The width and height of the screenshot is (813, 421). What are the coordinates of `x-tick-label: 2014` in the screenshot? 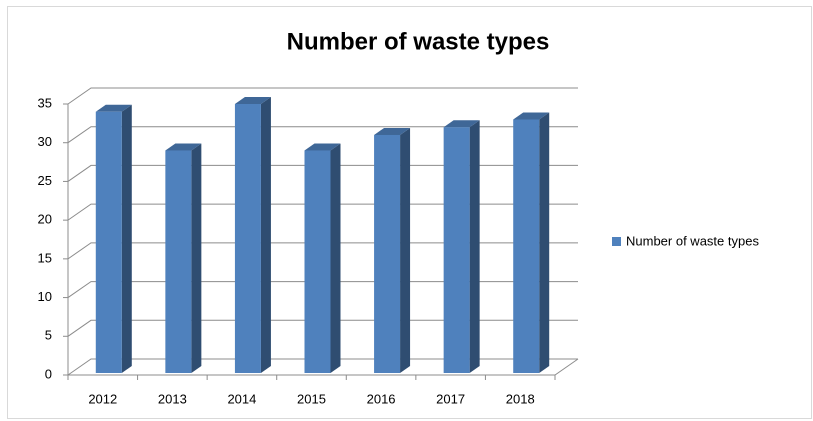 It's located at (241, 398).